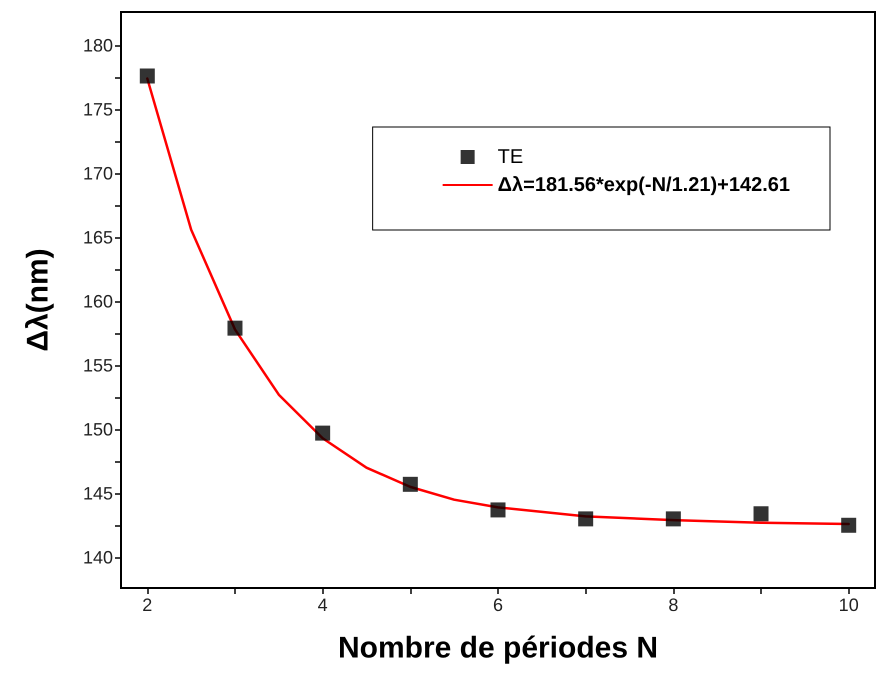 This screenshot has height=682, width=885. What do you see at coordinates (673, 605) in the screenshot?
I see `x-tick-label: 8` at bounding box center [673, 605].